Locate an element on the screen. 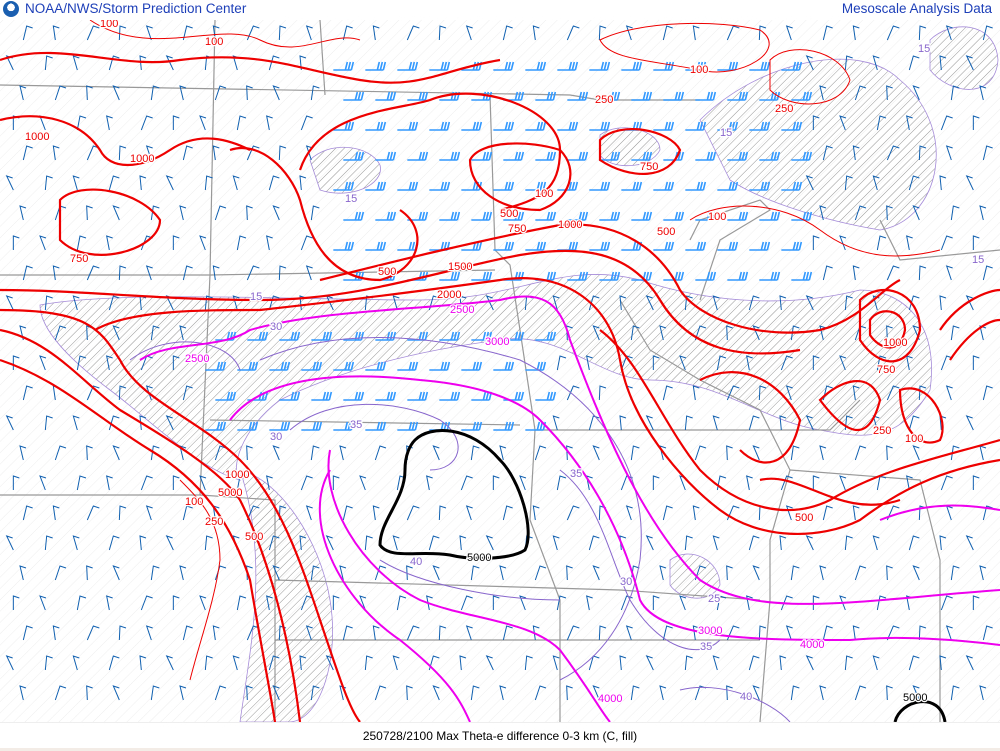  contour-label-purple: 35 is located at coordinates (706, 647).